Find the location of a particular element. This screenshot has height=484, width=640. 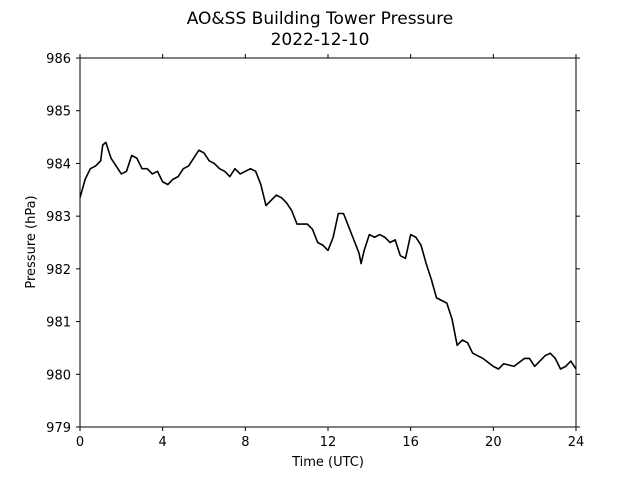

x-tick-label: 8 is located at coordinates (245, 442).